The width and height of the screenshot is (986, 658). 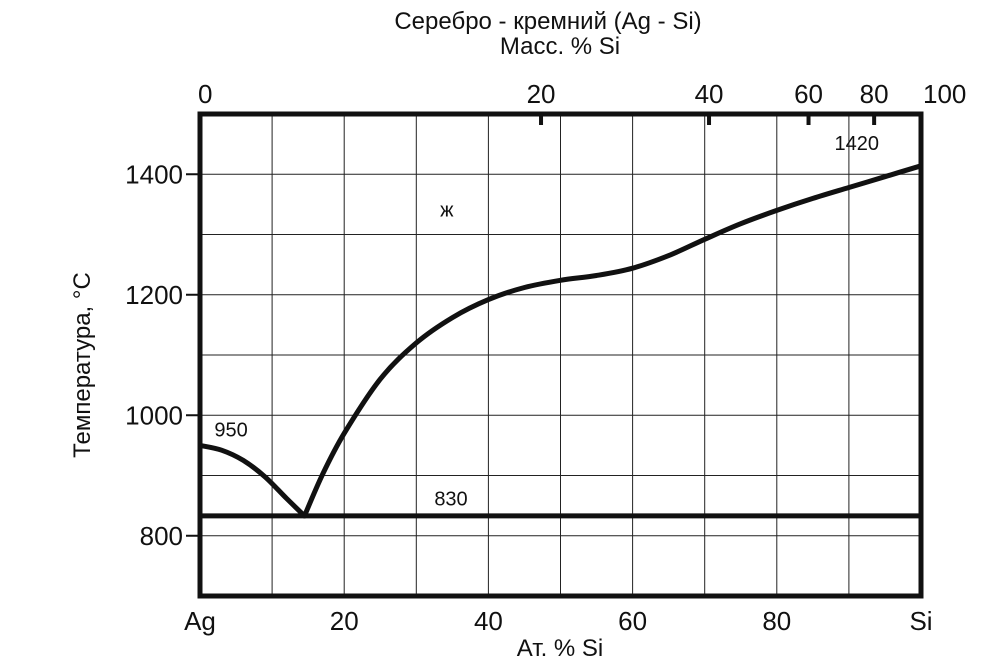 I want to click on x-tick-label: 20, so click(x=344, y=621).